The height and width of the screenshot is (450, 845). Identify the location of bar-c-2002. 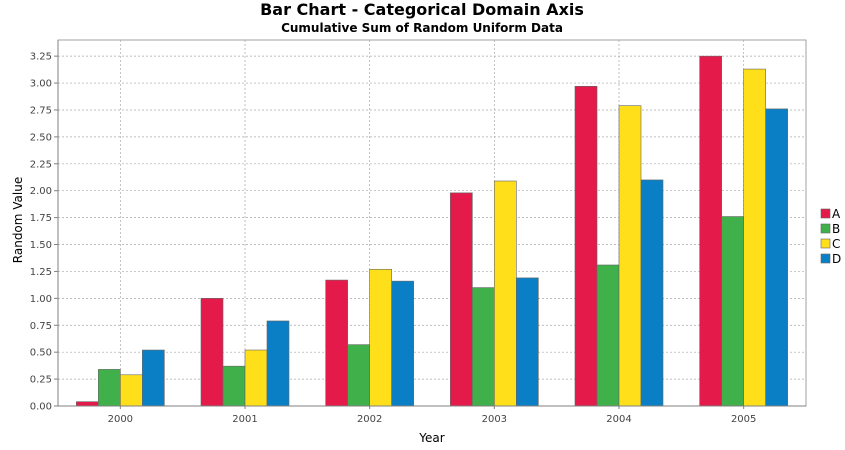
(380, 337).